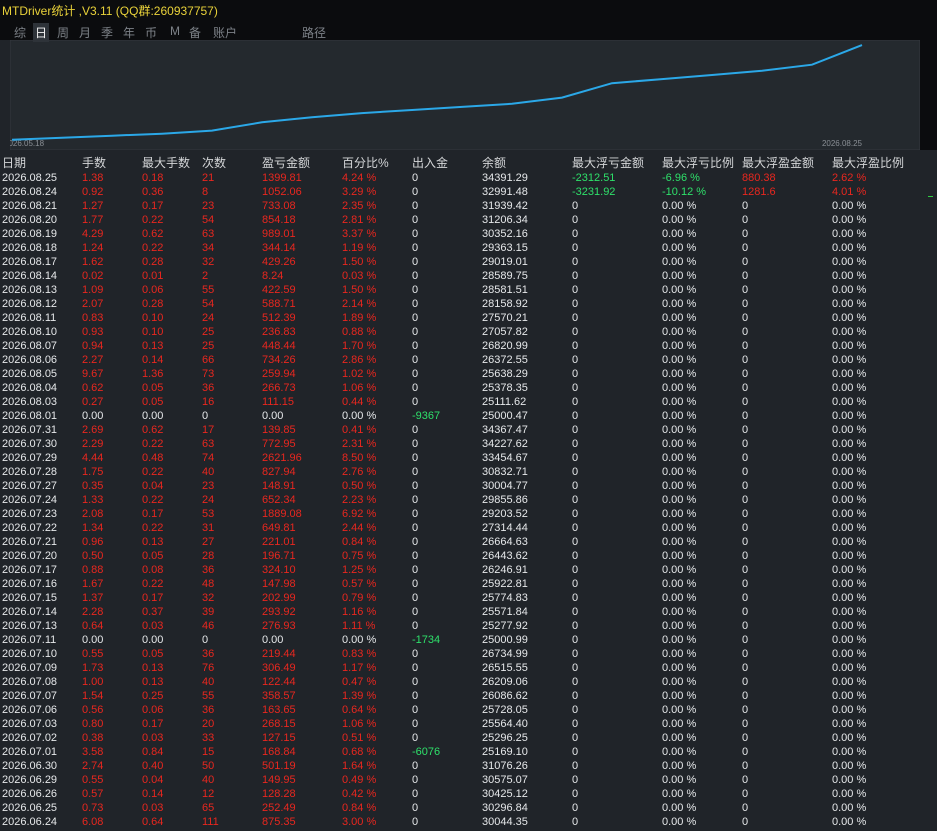  What do you see at coordinates (107, 33) in the screenshot?
I see `tab: 季` at bounding box center [107, 33].